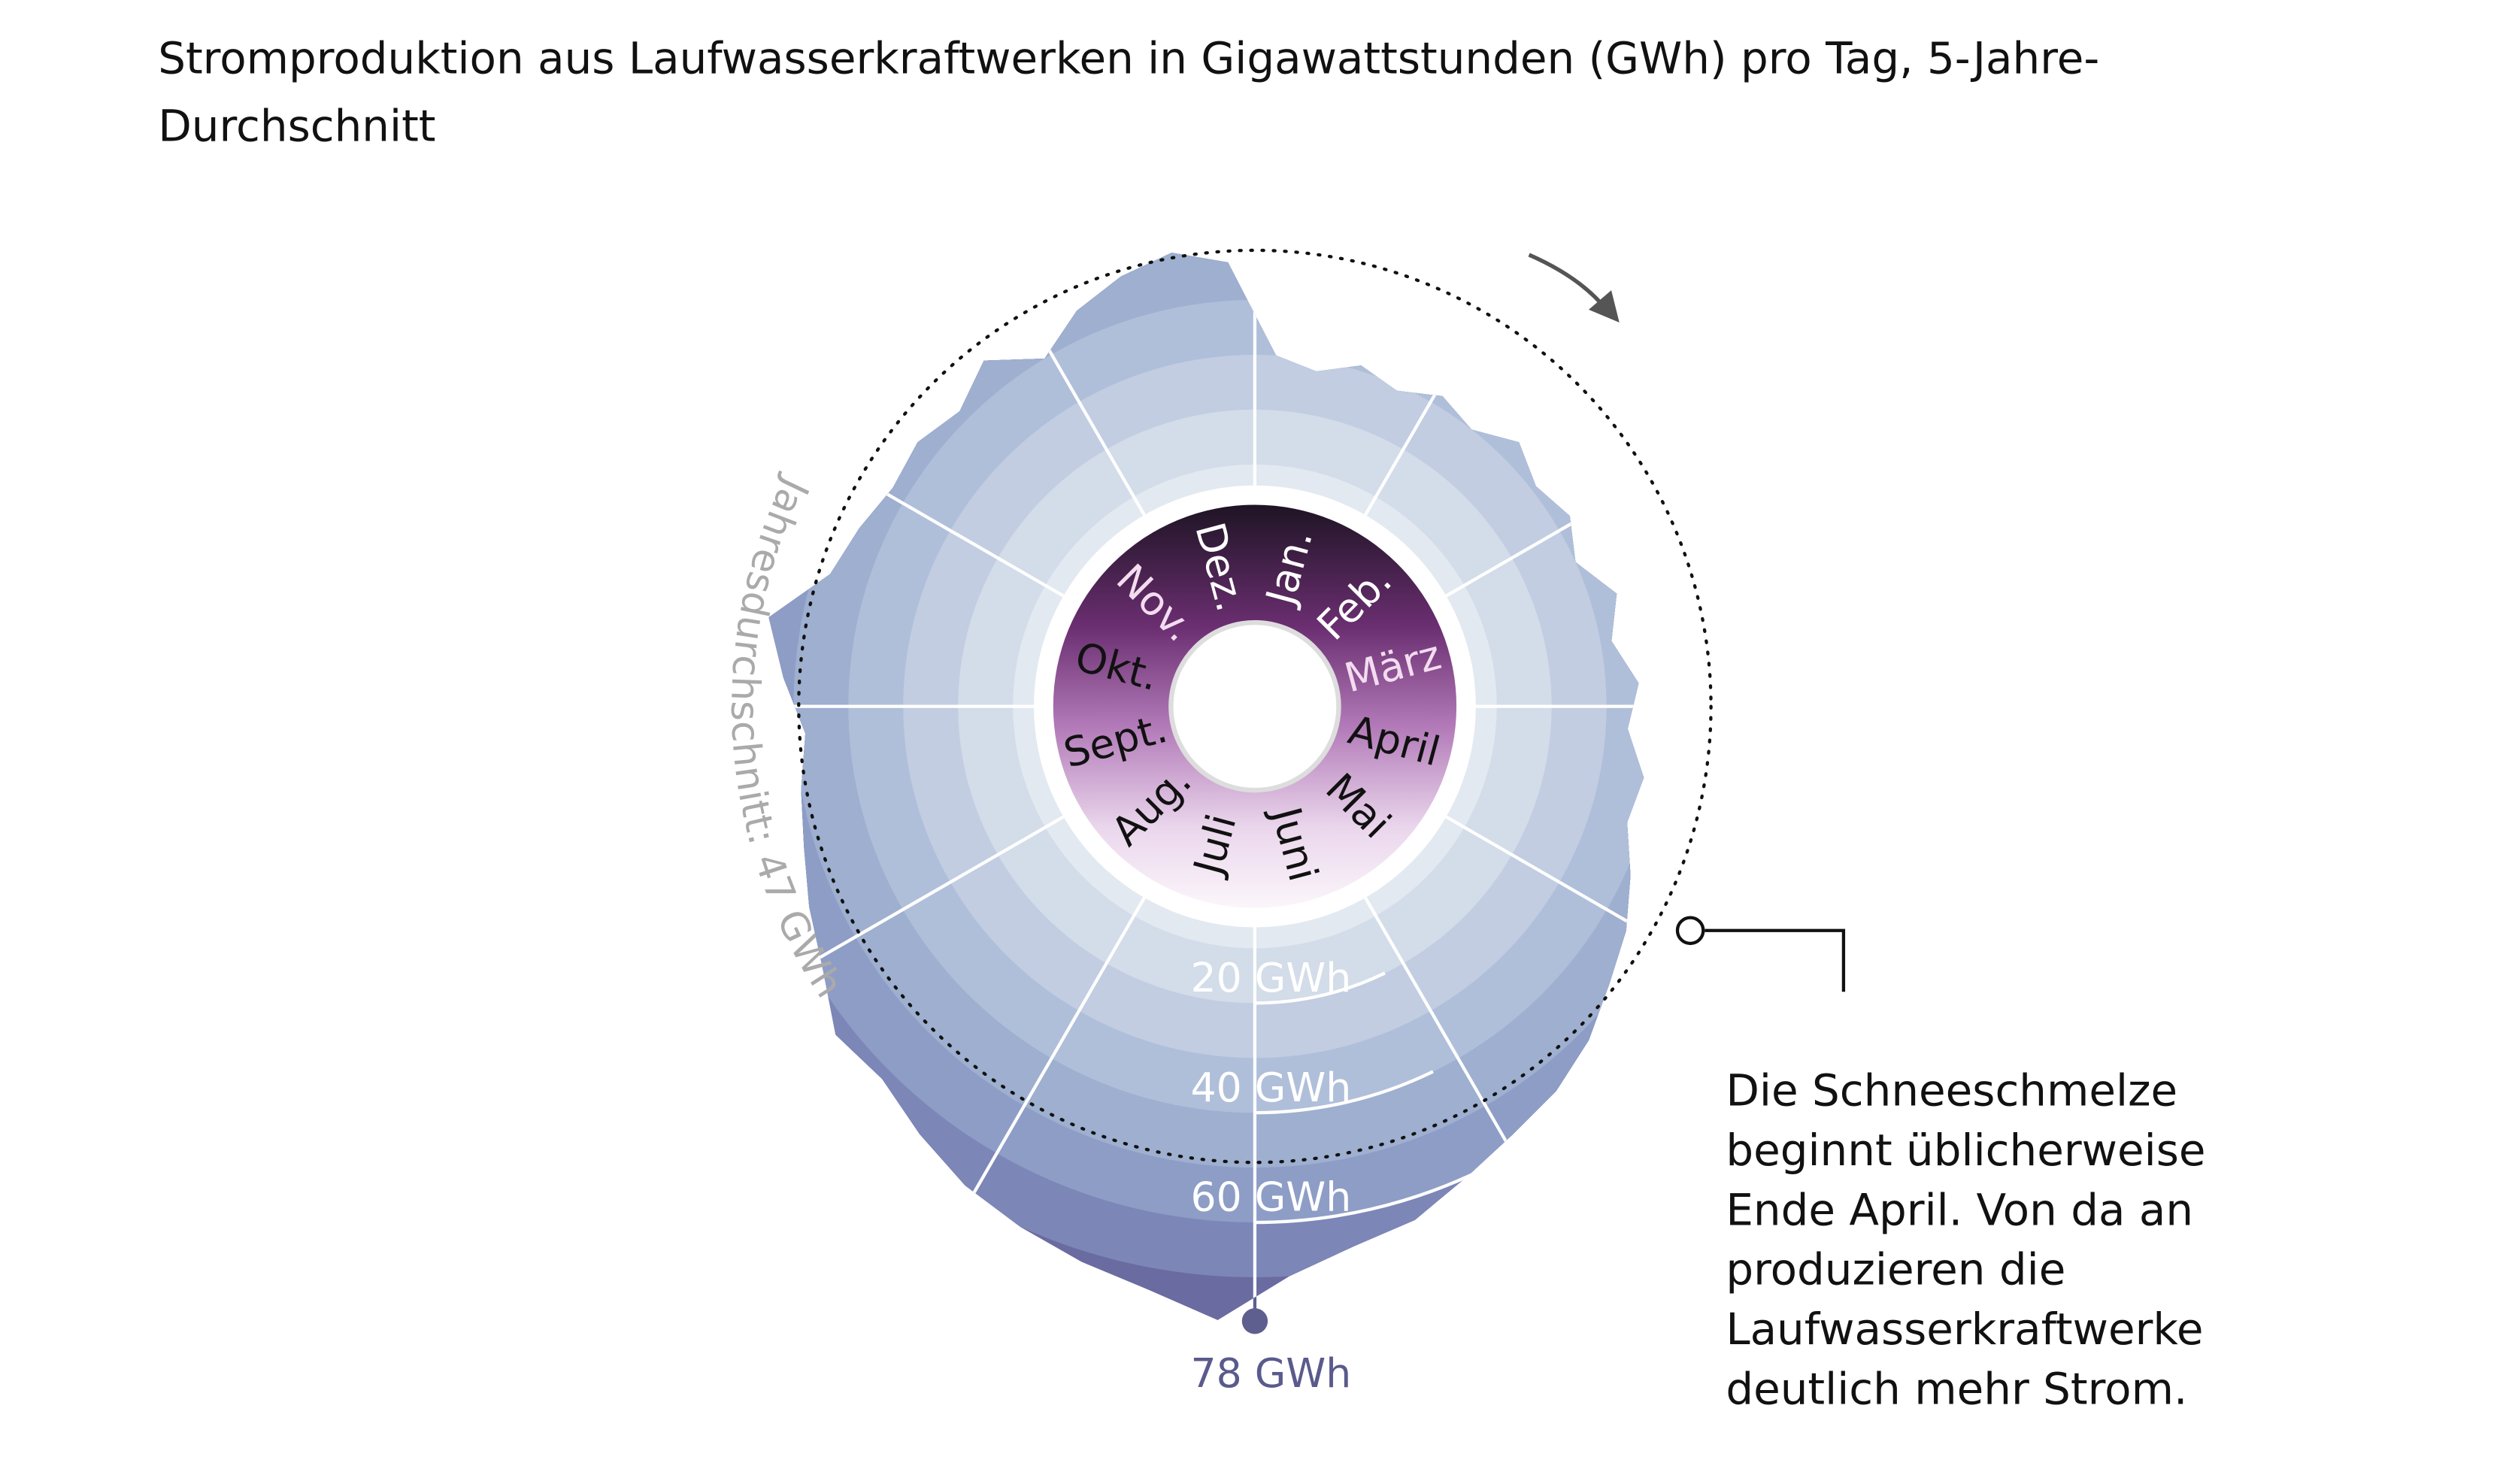 The height and width of the screenshot is (1484, 2500). I want to click on tick-label: 60 GWh, so click(1270, 1197).